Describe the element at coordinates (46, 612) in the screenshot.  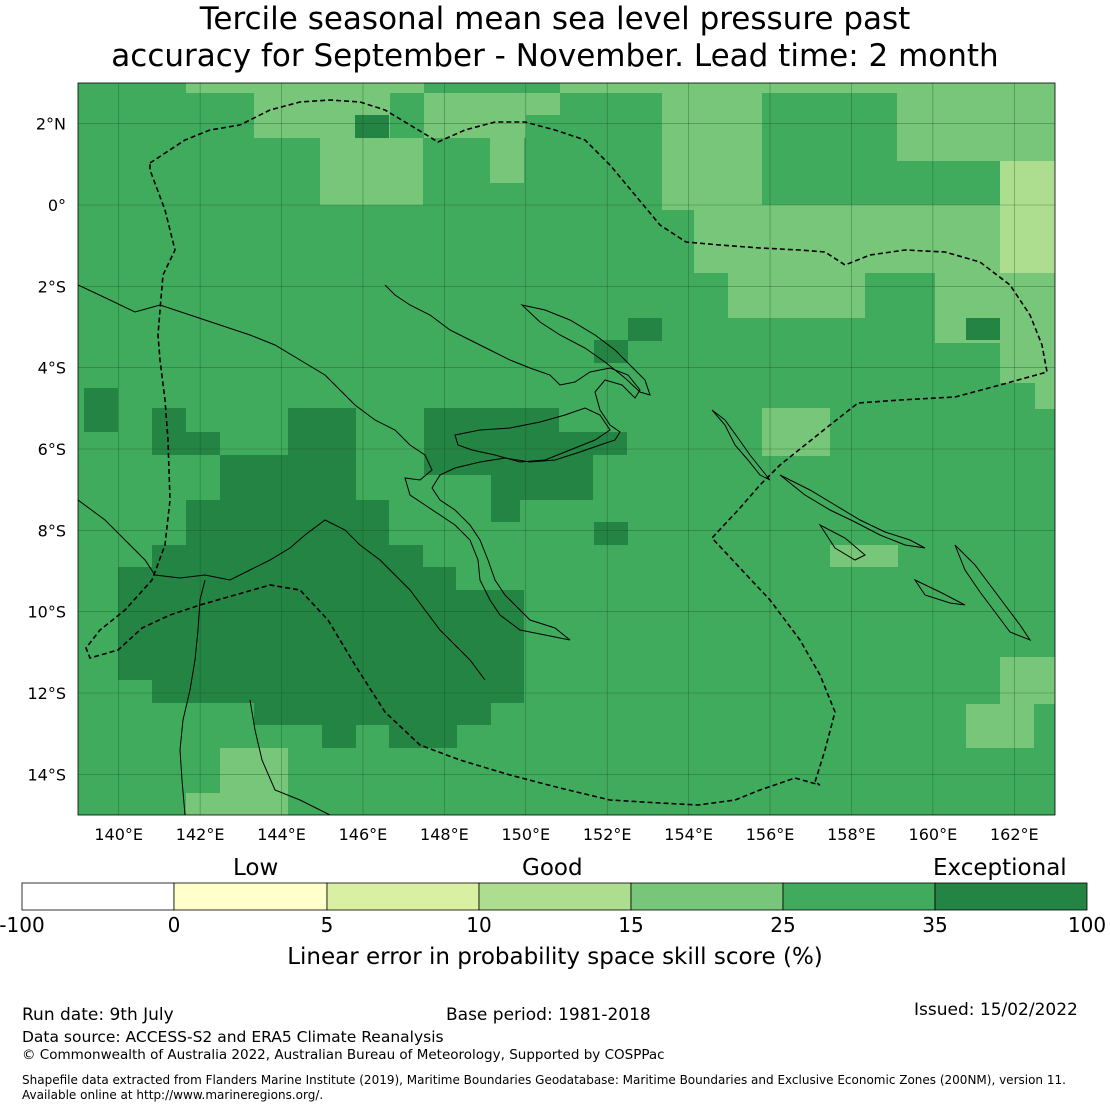
I see `latitude-tick-label: 10°S` at that location.